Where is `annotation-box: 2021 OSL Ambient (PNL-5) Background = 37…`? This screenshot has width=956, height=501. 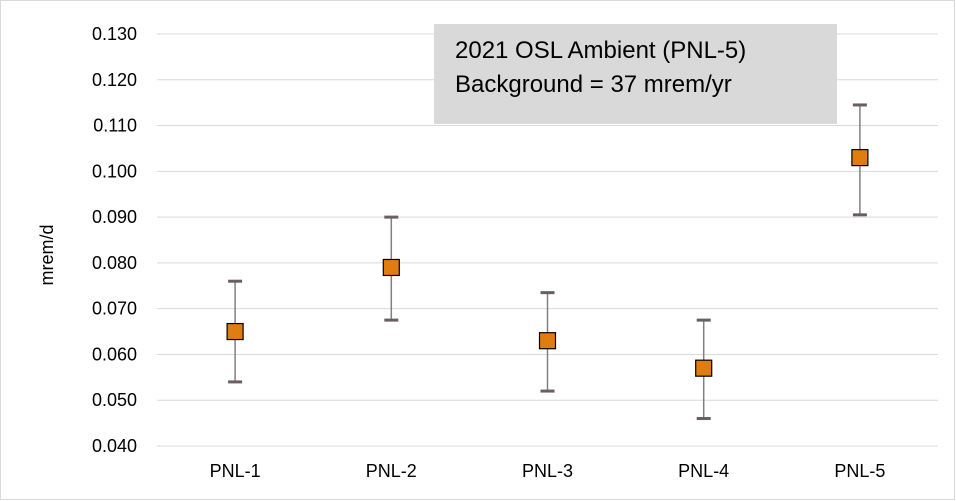
annotation-box: 2021 OSL Ambient (PNL-5) Background = 37… is located at coordinates (635, 74).